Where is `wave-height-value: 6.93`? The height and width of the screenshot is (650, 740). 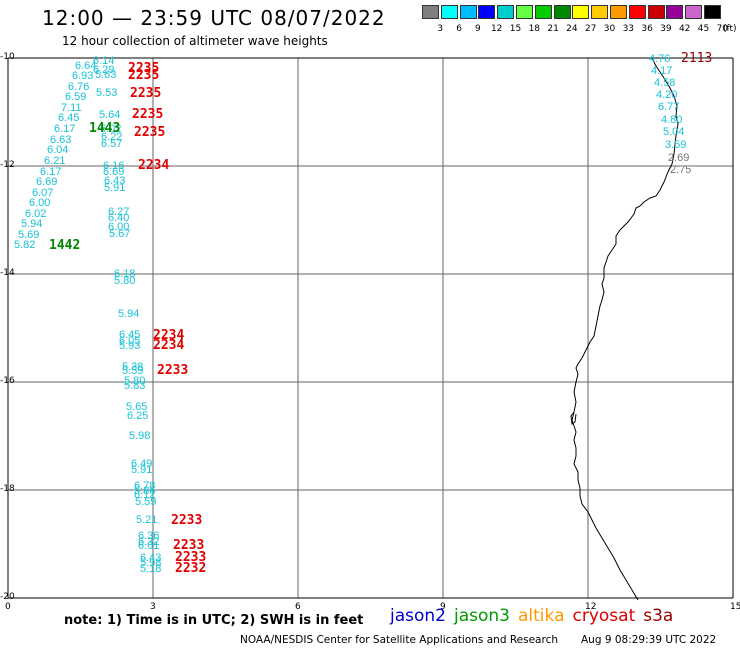
wave-height-value: 6.93 is located at coordinates (83, 76).